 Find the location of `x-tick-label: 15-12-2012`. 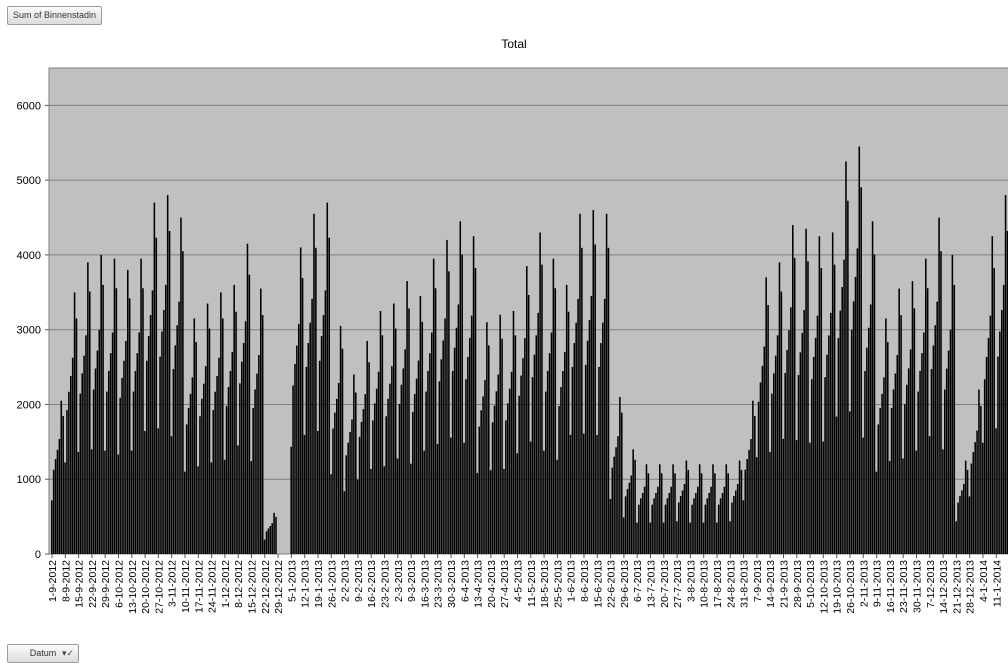

x-tick-label: 15-12-2012 is located at coordinates (253, 587).